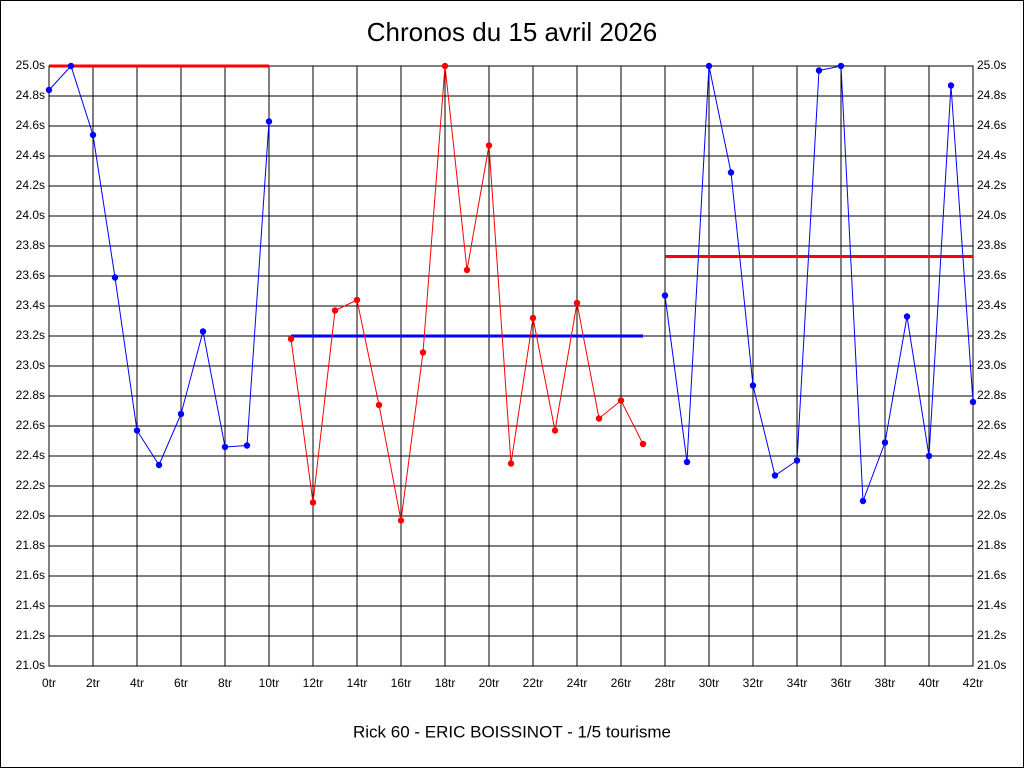 The height and width of the screenshot is (768, 1024). What do you see at coordinates (30, 335) in the screenshot?
I see `y-tick-label: 23.2s` at bounding box center [30, 335].